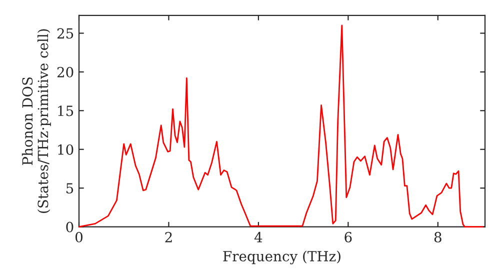  I want to click on y-tick-label: 25, so click(65, 33).